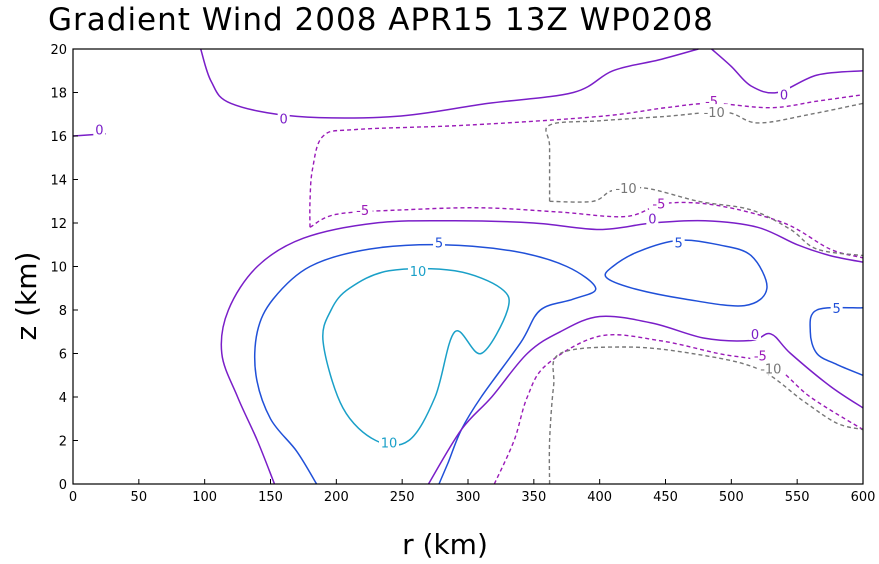 Image resolution: width=879 pixels, height=564 pixels. Describe the element at coordinates (599, 497) in the screenshot. I see `x-tick-label: 400` at that location.